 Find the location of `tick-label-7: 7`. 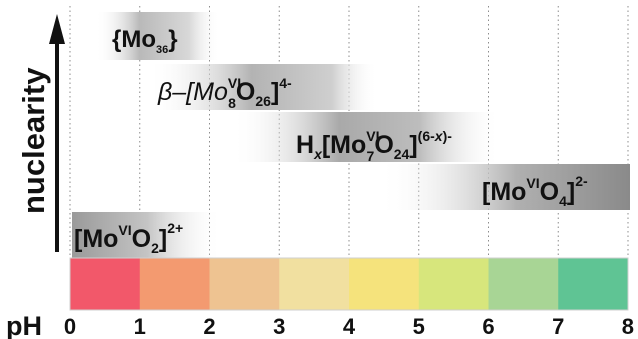

tick-label-7: 7 is located at coordinates (558, 326).